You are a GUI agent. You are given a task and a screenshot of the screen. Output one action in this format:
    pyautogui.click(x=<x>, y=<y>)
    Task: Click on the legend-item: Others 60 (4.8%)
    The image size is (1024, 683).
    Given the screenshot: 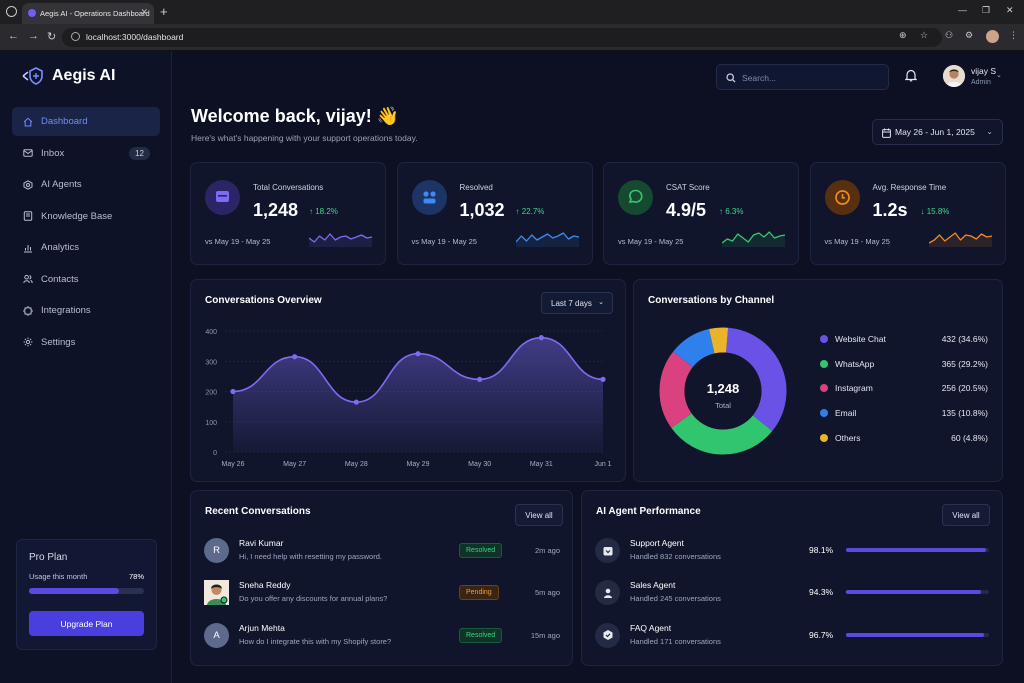 What is the action you would take?
    pyautogui.click(x=904, y=439)
    